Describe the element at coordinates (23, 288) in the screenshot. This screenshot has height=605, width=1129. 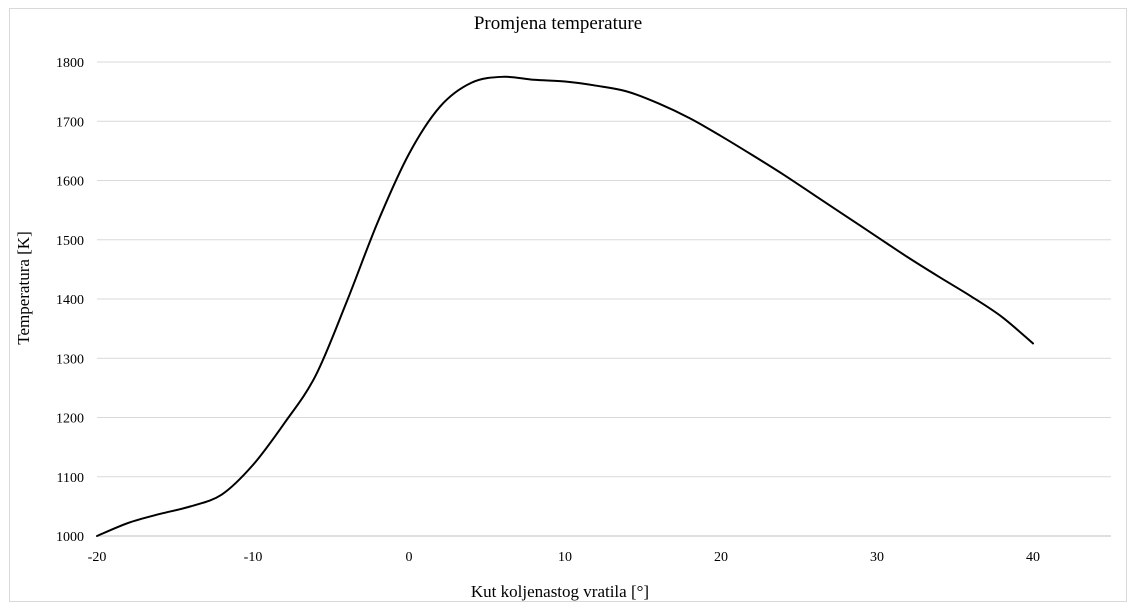
I see `y-axis-title: Temperatura [K]` at that location.